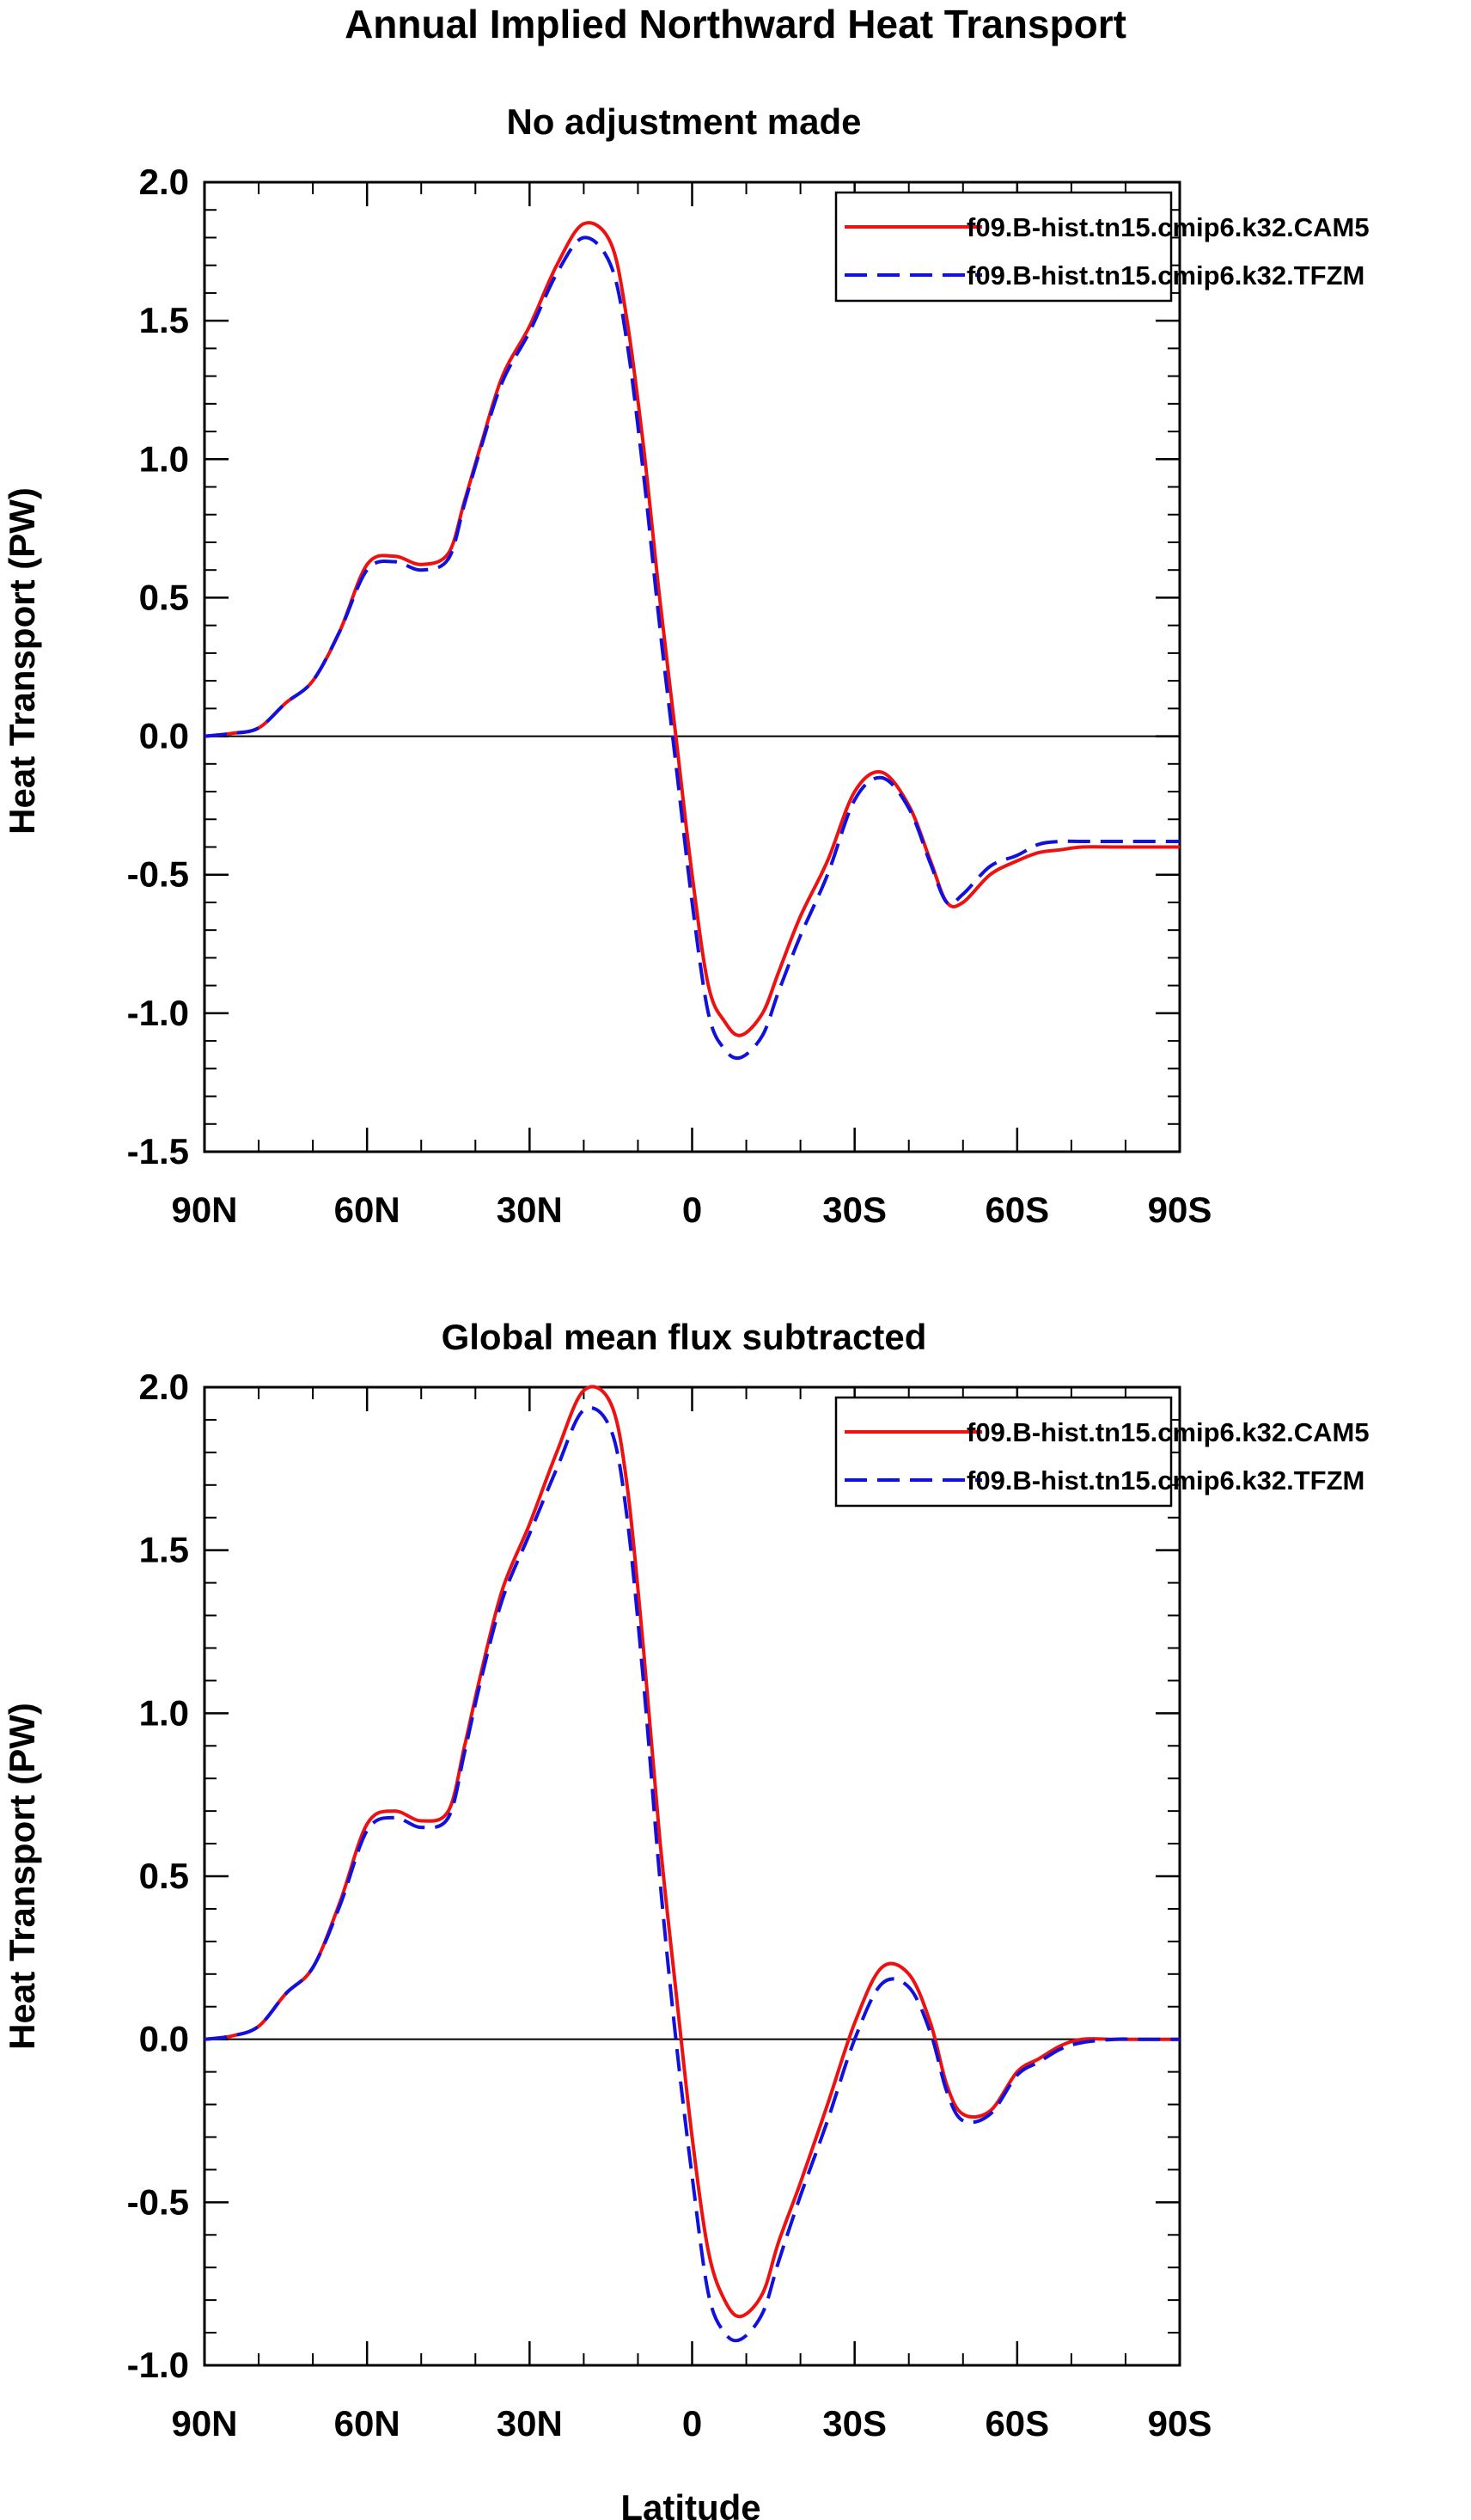  What do you see at coordinates (158, 1151) in the screenshot?
I see `y-tick-label: -1.5` at bounding box center [158, 1151].